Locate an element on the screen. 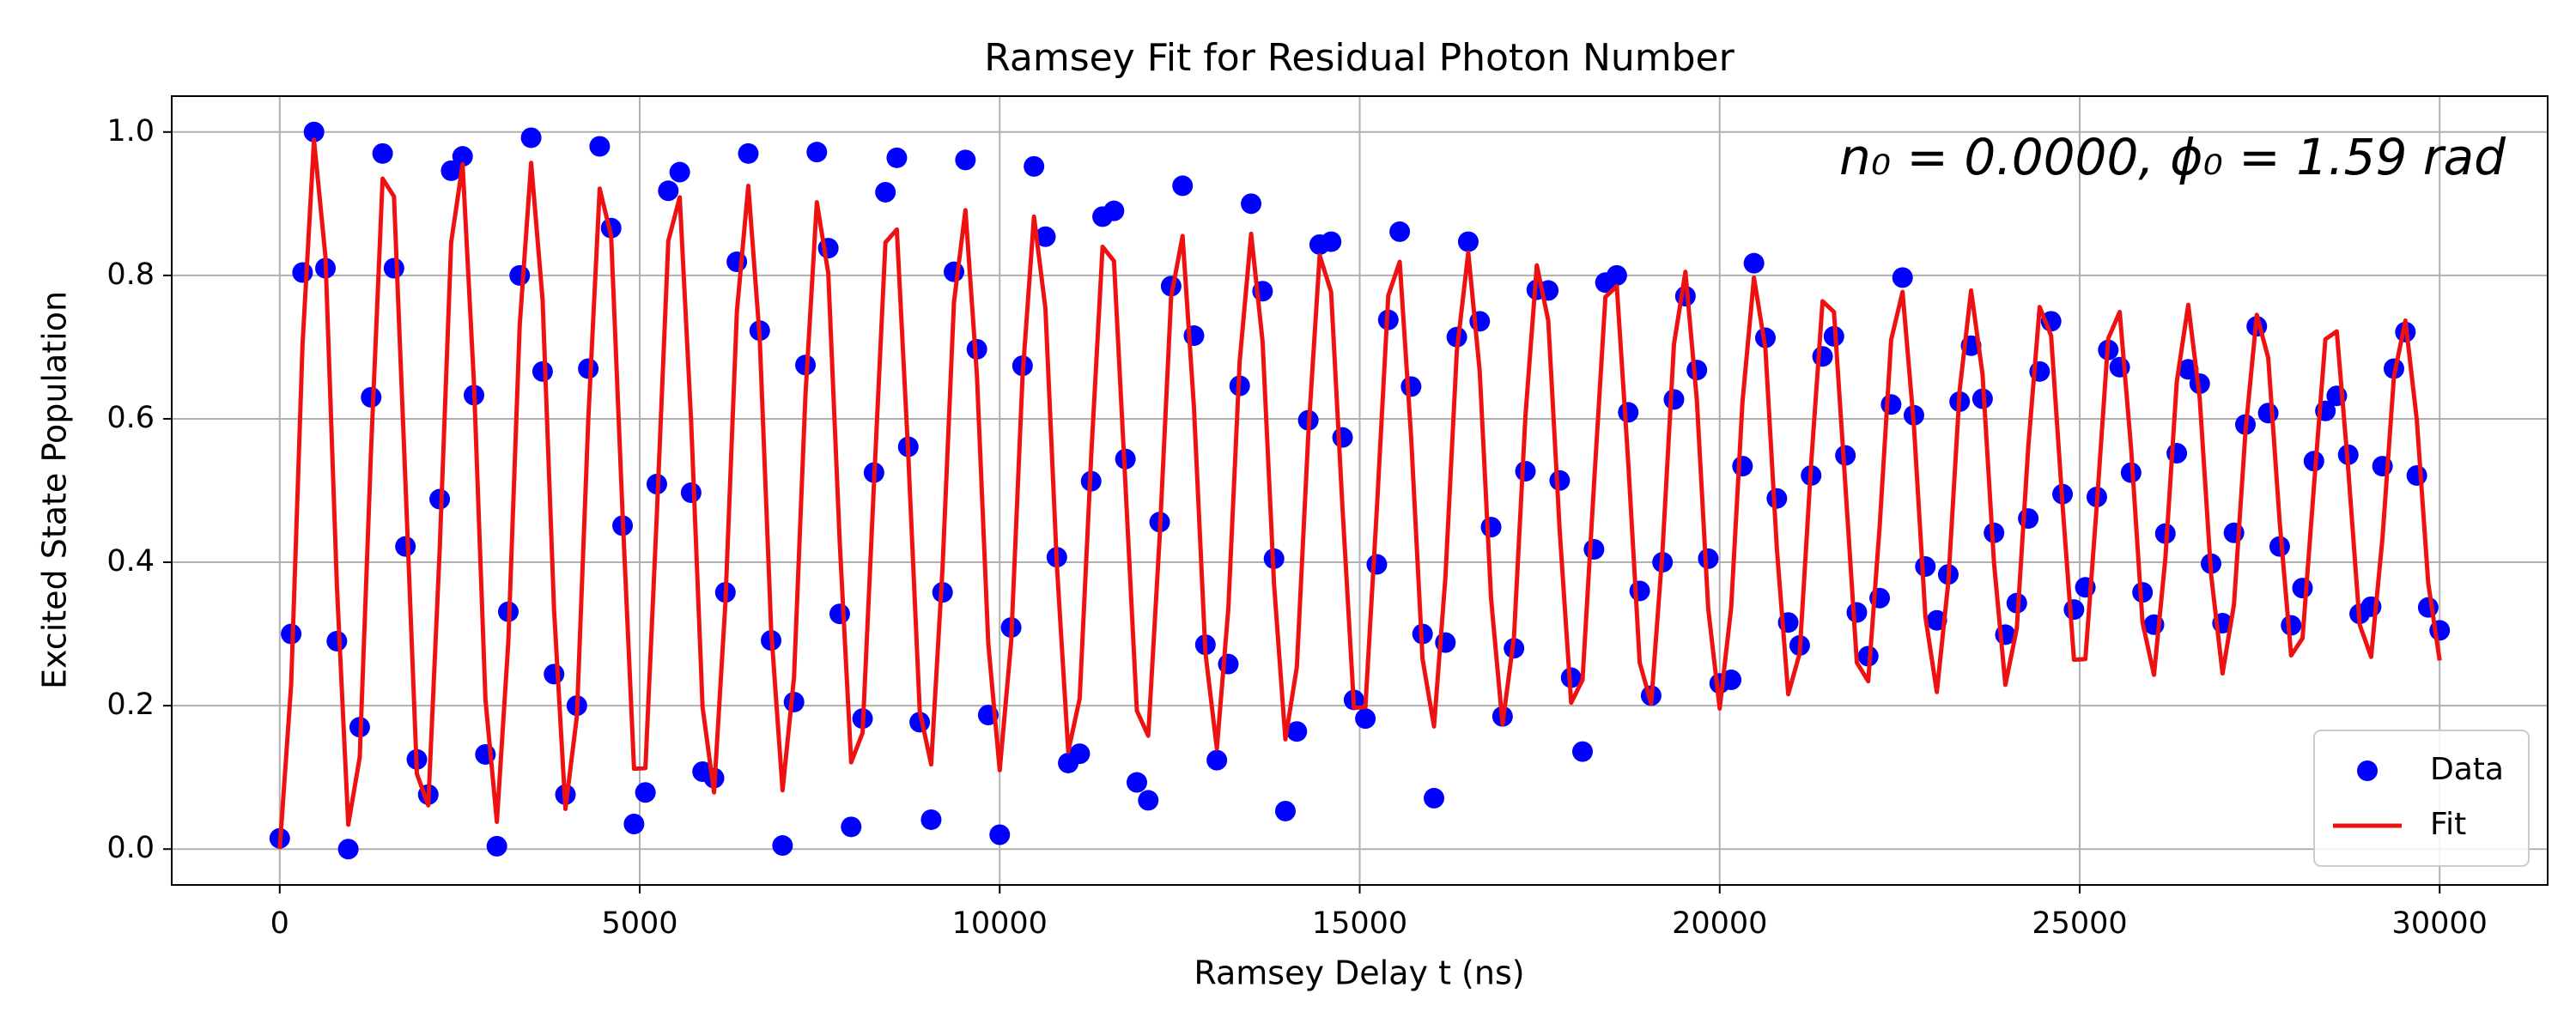 The height and width of the screenshot is (1030, 2576). y-axis-label: Excited State Population is located at coordinates (55, 490).